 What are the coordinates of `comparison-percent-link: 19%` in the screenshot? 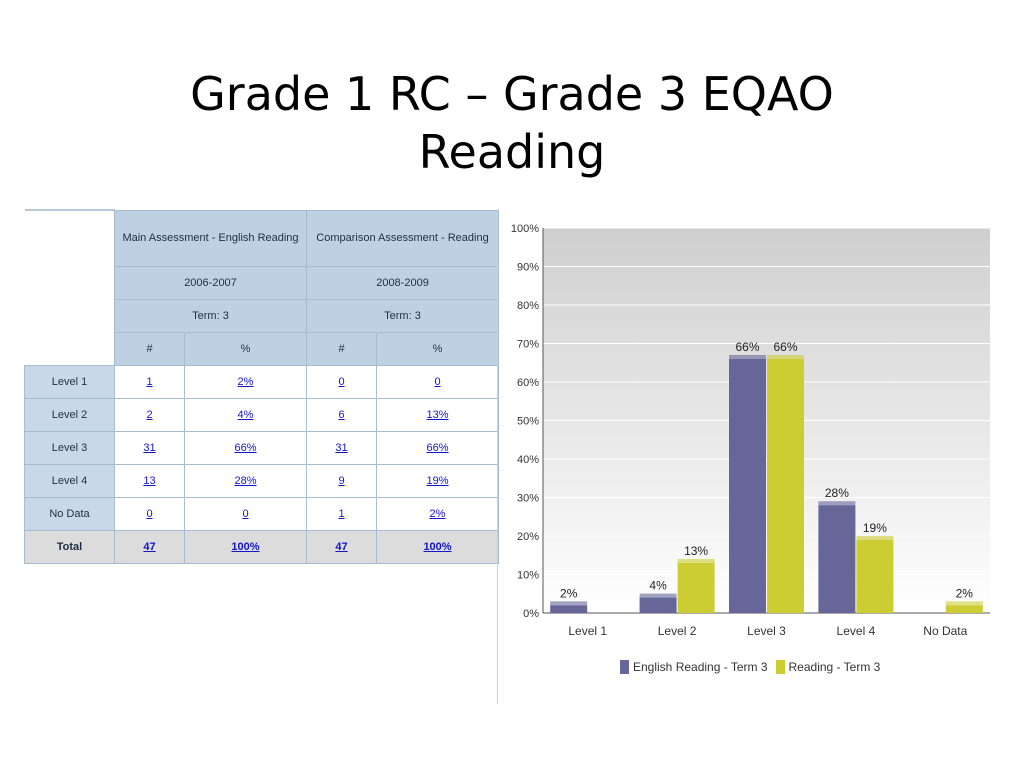 It's located at (437, 480).